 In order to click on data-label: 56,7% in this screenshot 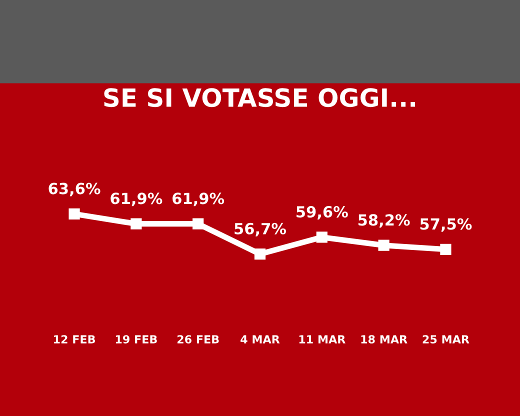, I will do `click(260, 229)`.